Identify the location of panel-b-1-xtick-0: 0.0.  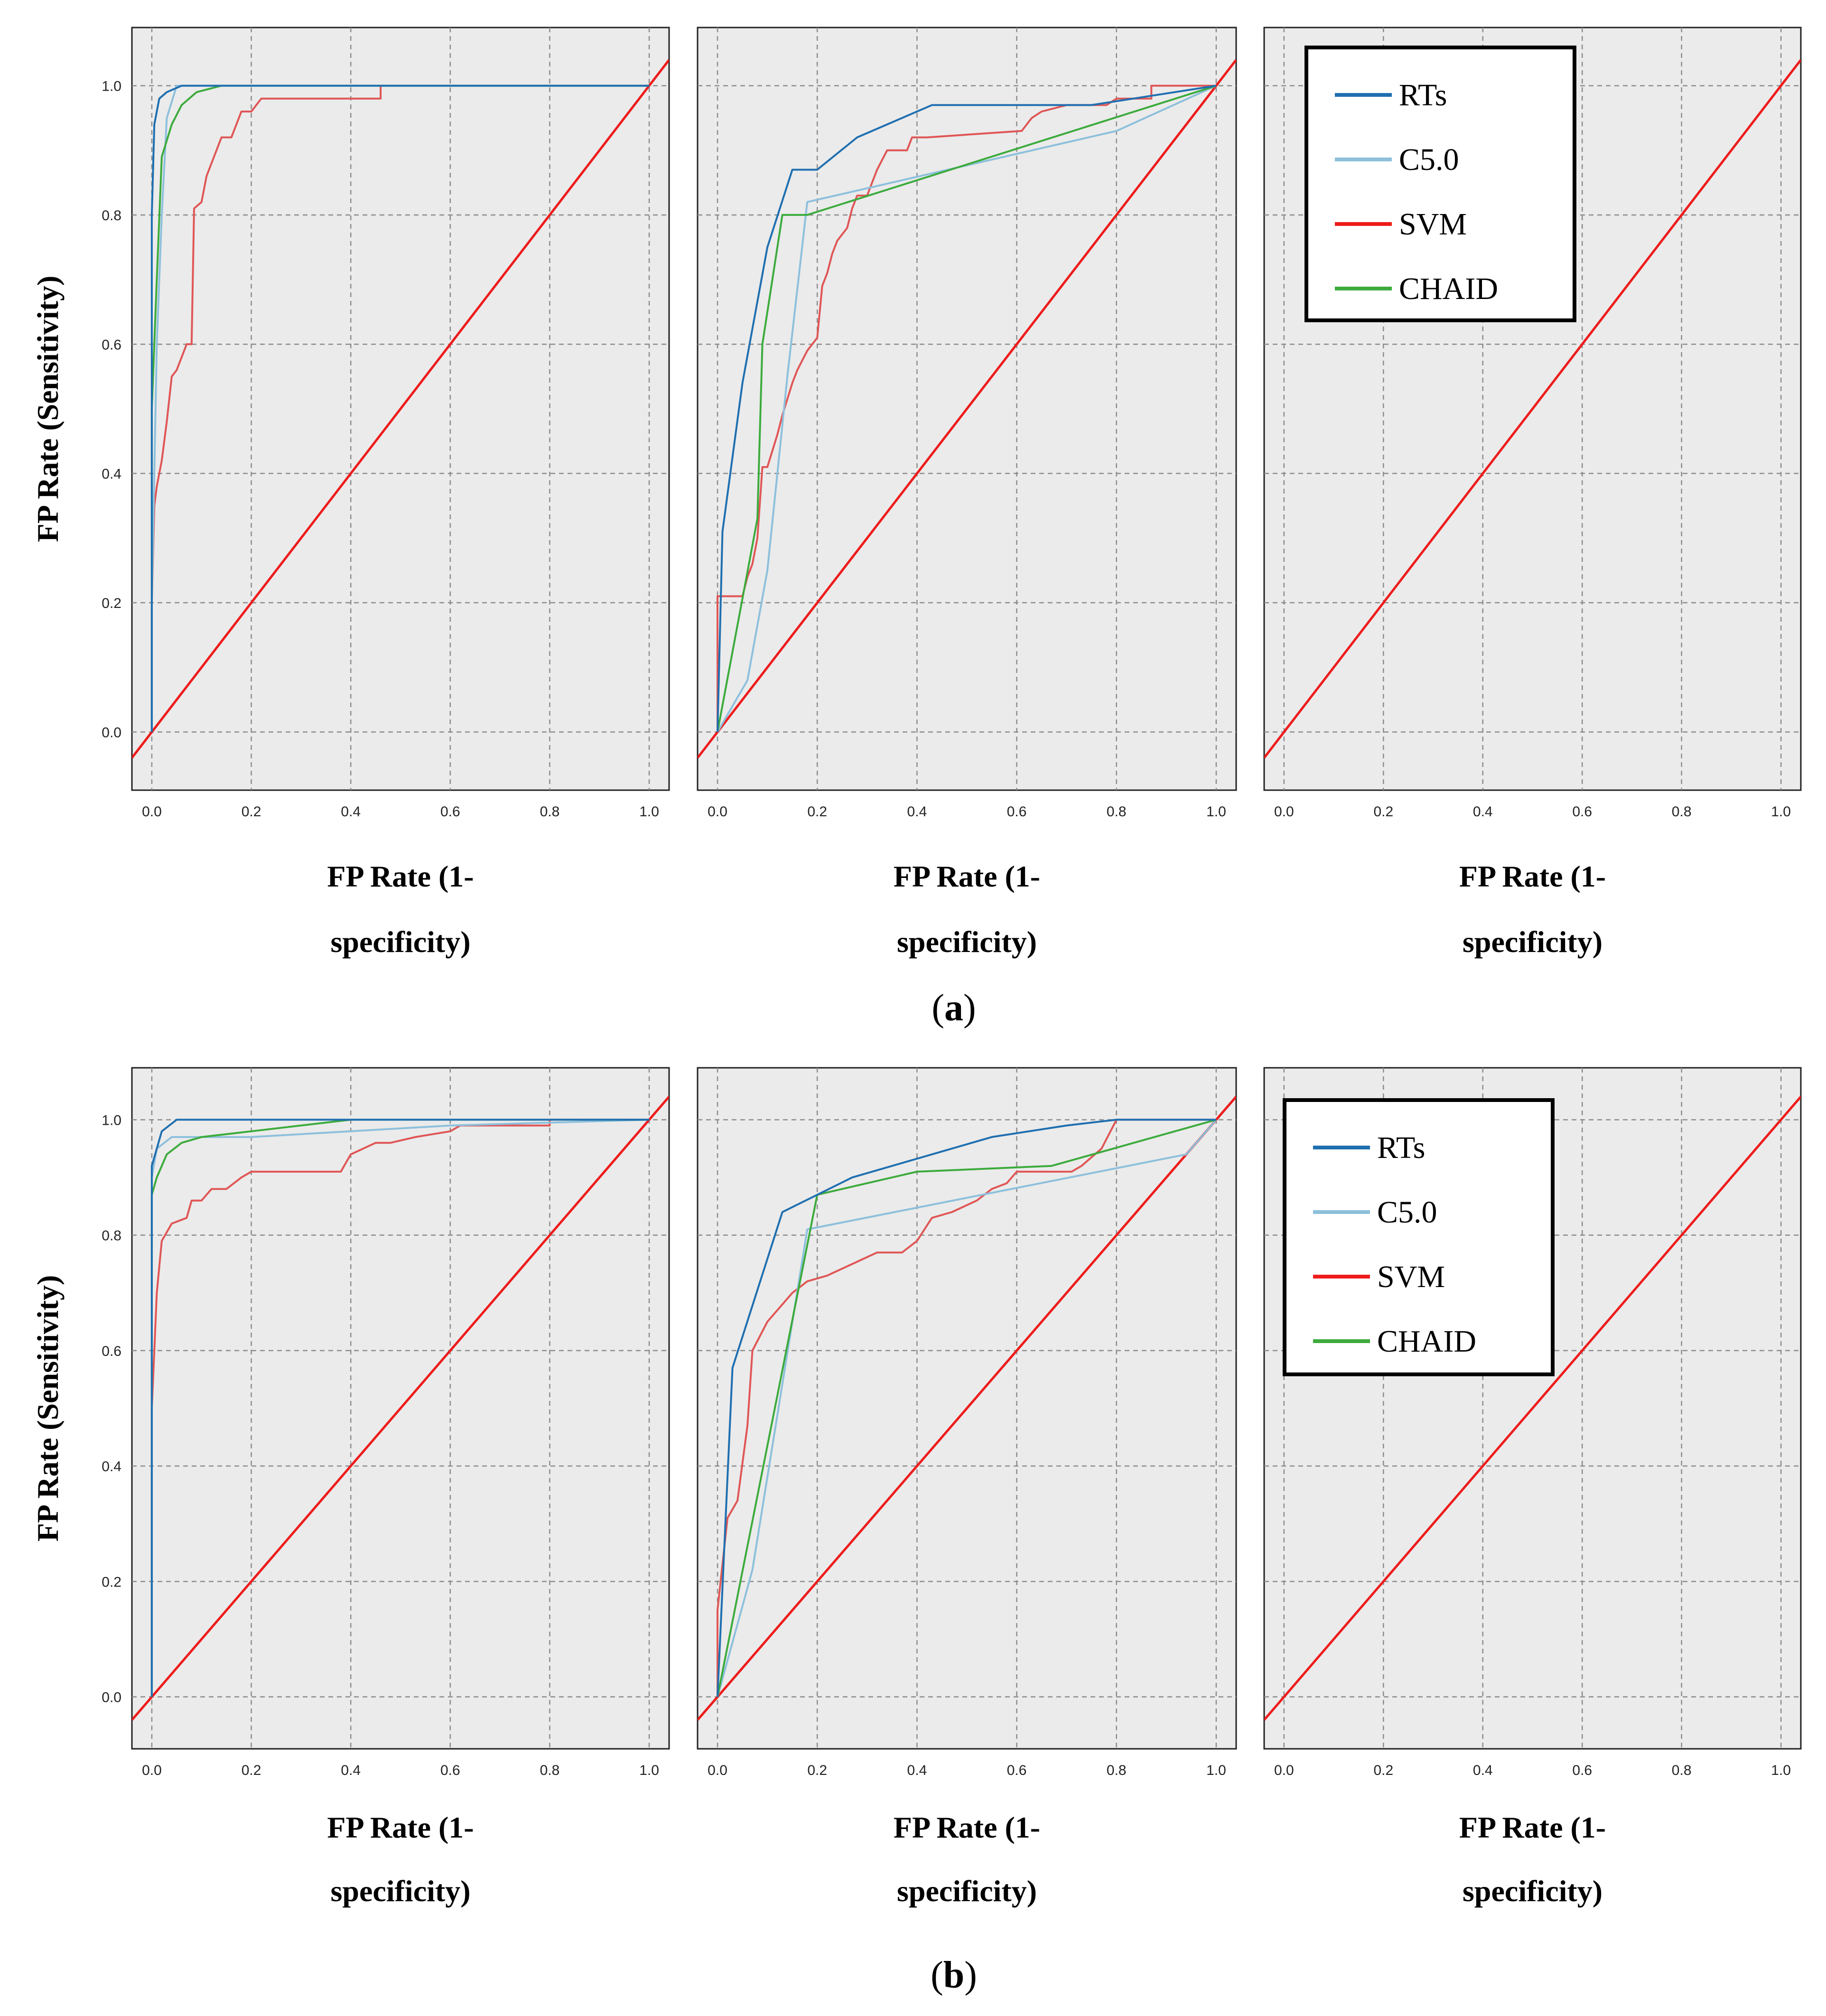
(152, 1771).